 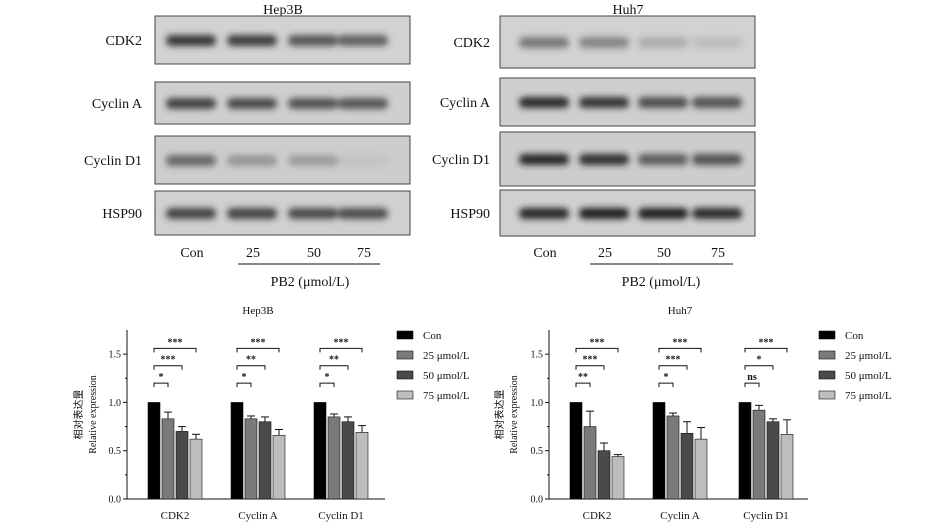 What do you see at coordinates (537, 355) in the screenshot?
I see `y-tick-label: 1.5` at bounding box center [537, 355].